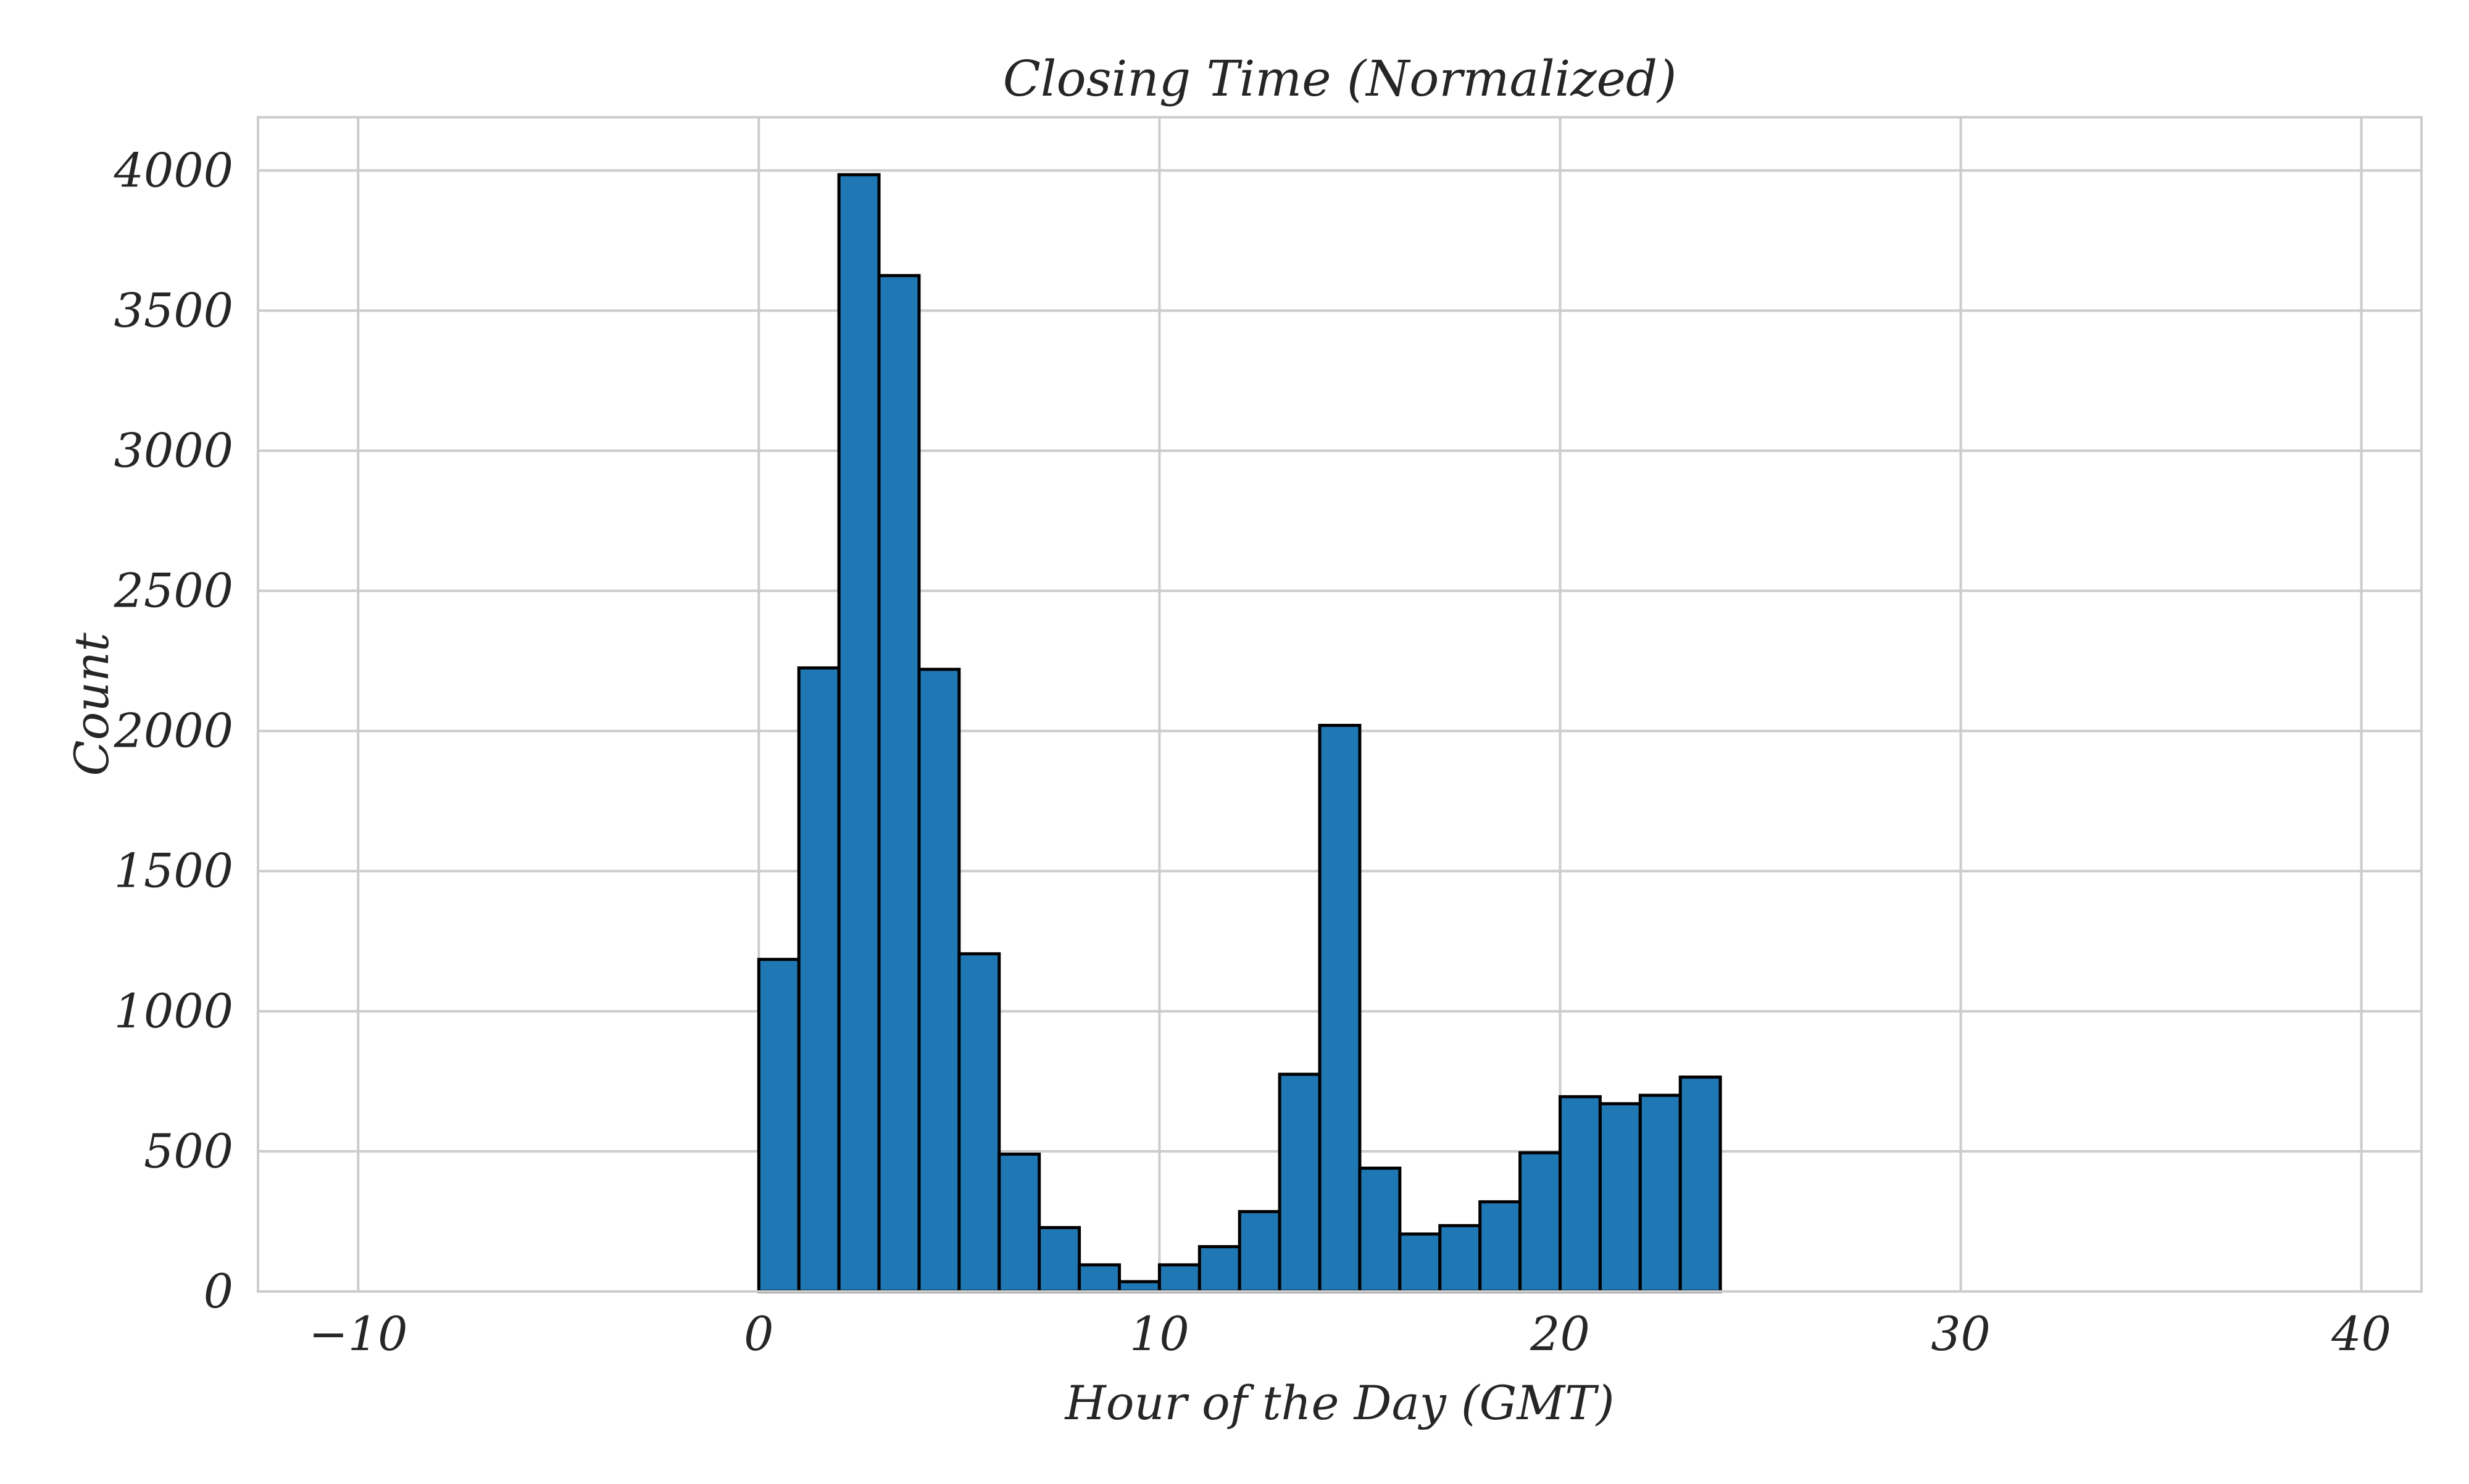  What do you see at coordinates (1159, 1333) in the screenshot?
I see `x-tick-label: 10` at bounding box center [1159, 1333].